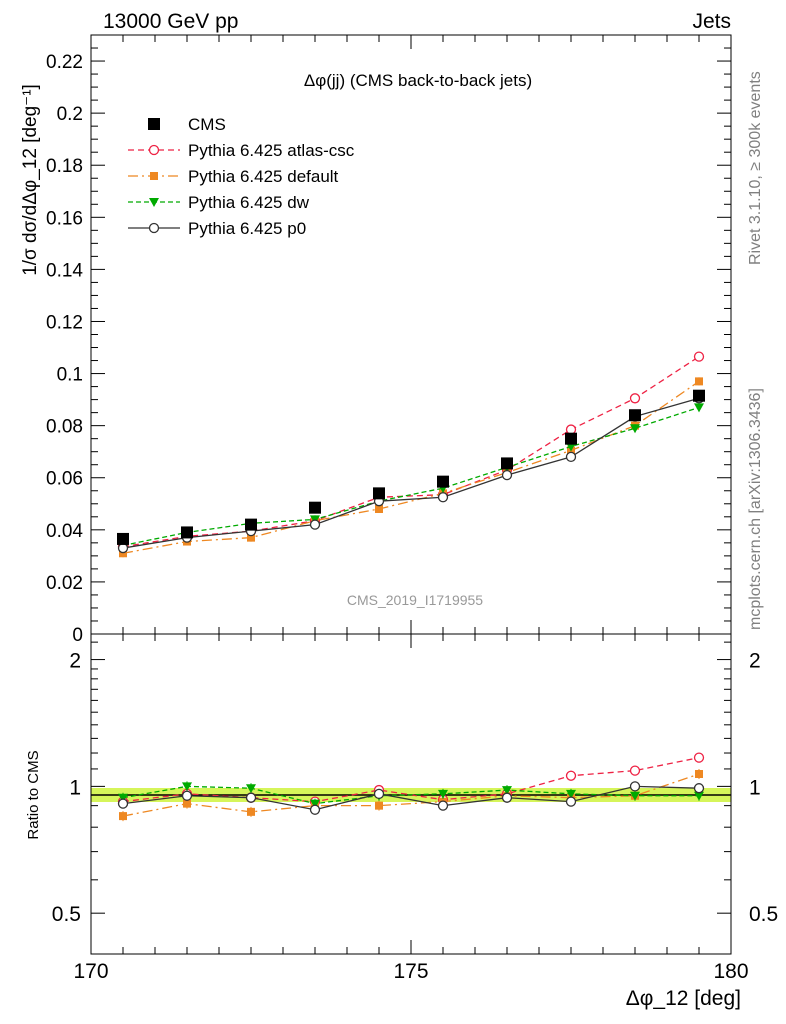  What do you see at coordinates (75, 787) in the screenshot?
I see `ratio-tick-label: 1` at bounding box center [75, 787].